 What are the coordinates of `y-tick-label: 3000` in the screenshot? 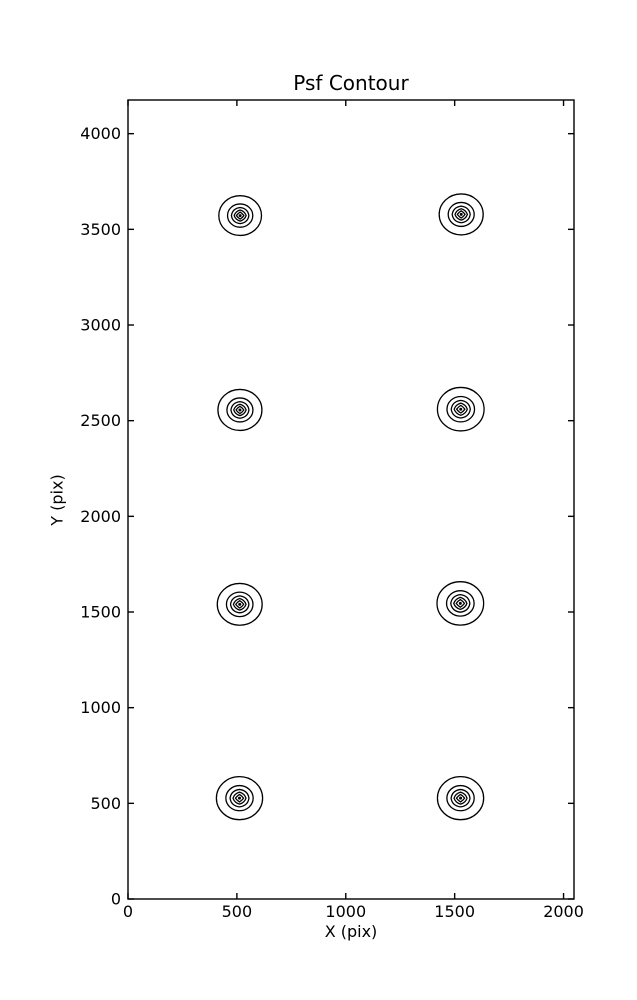 It's located at (100, 325).